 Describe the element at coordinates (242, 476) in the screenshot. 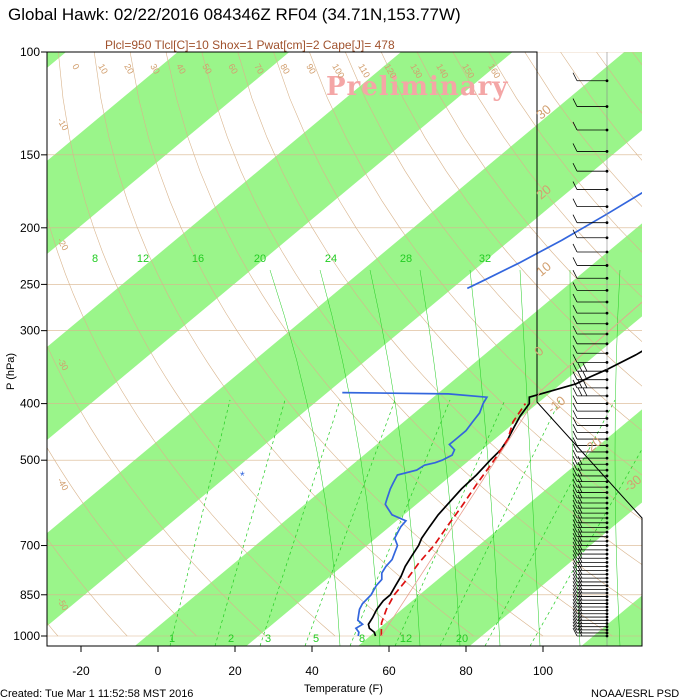

I see `lcl-marker: *` at that location.